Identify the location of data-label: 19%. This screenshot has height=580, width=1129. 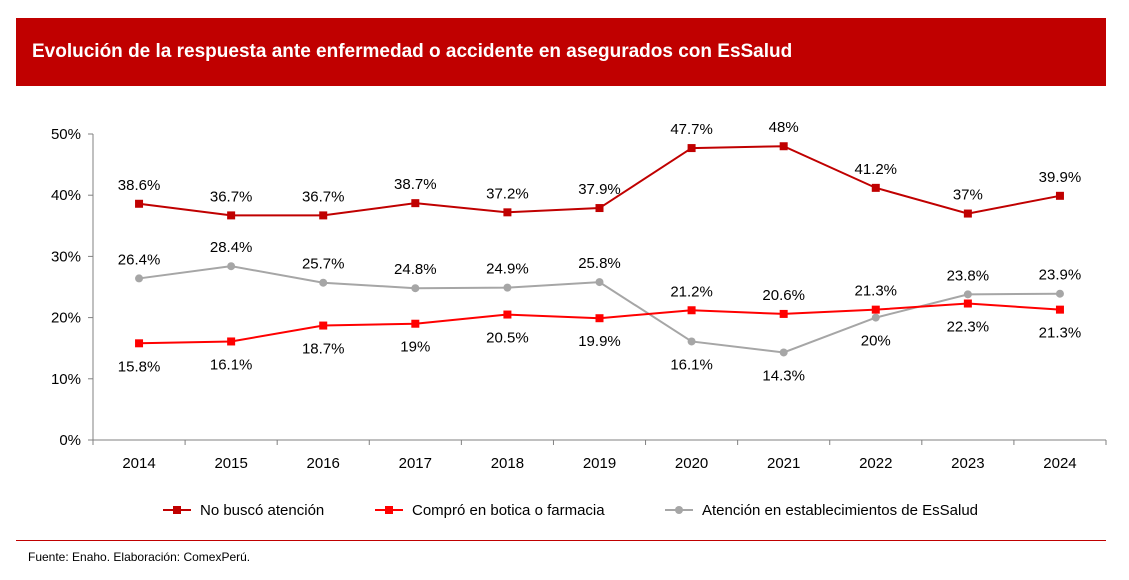
(415, 347).